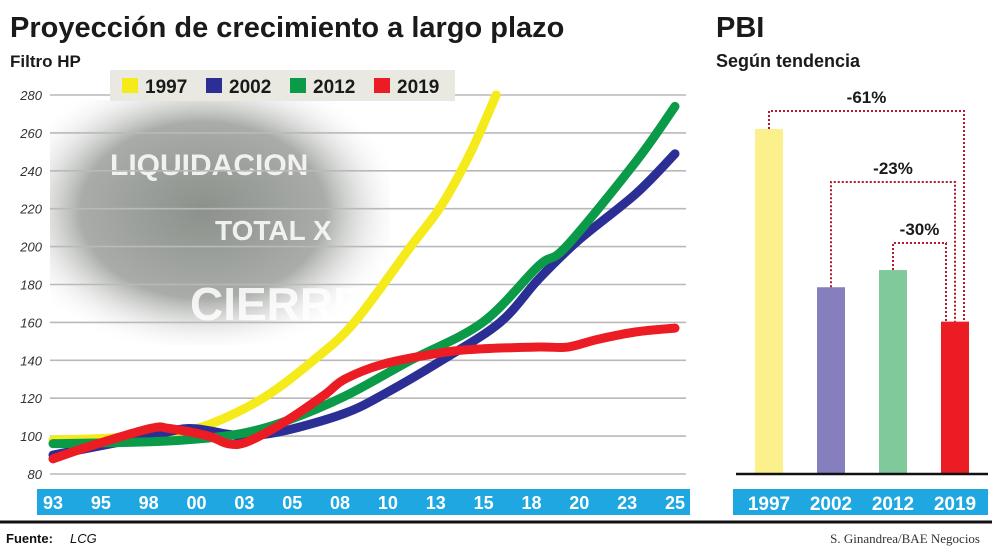 The image size is (992, 558). I want to click on photo-text-2: TOTAL X, so click(273, 230).